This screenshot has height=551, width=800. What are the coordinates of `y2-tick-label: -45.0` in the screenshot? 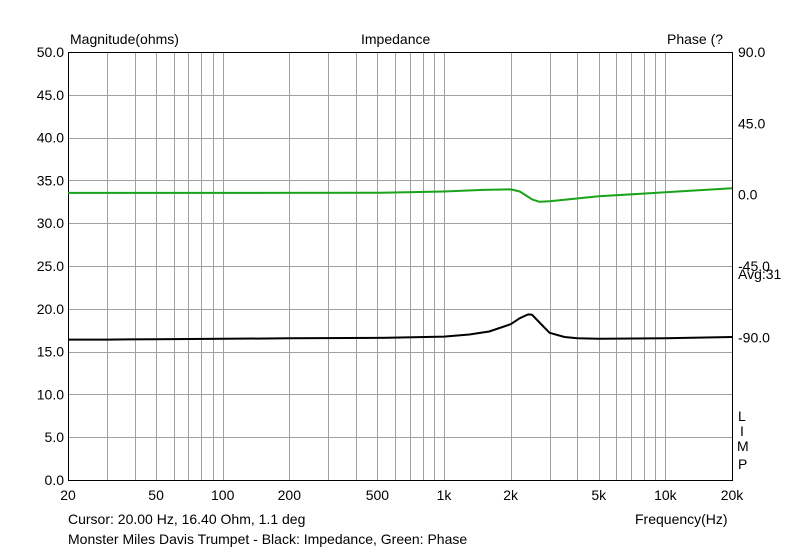 It's located at (754, 266).